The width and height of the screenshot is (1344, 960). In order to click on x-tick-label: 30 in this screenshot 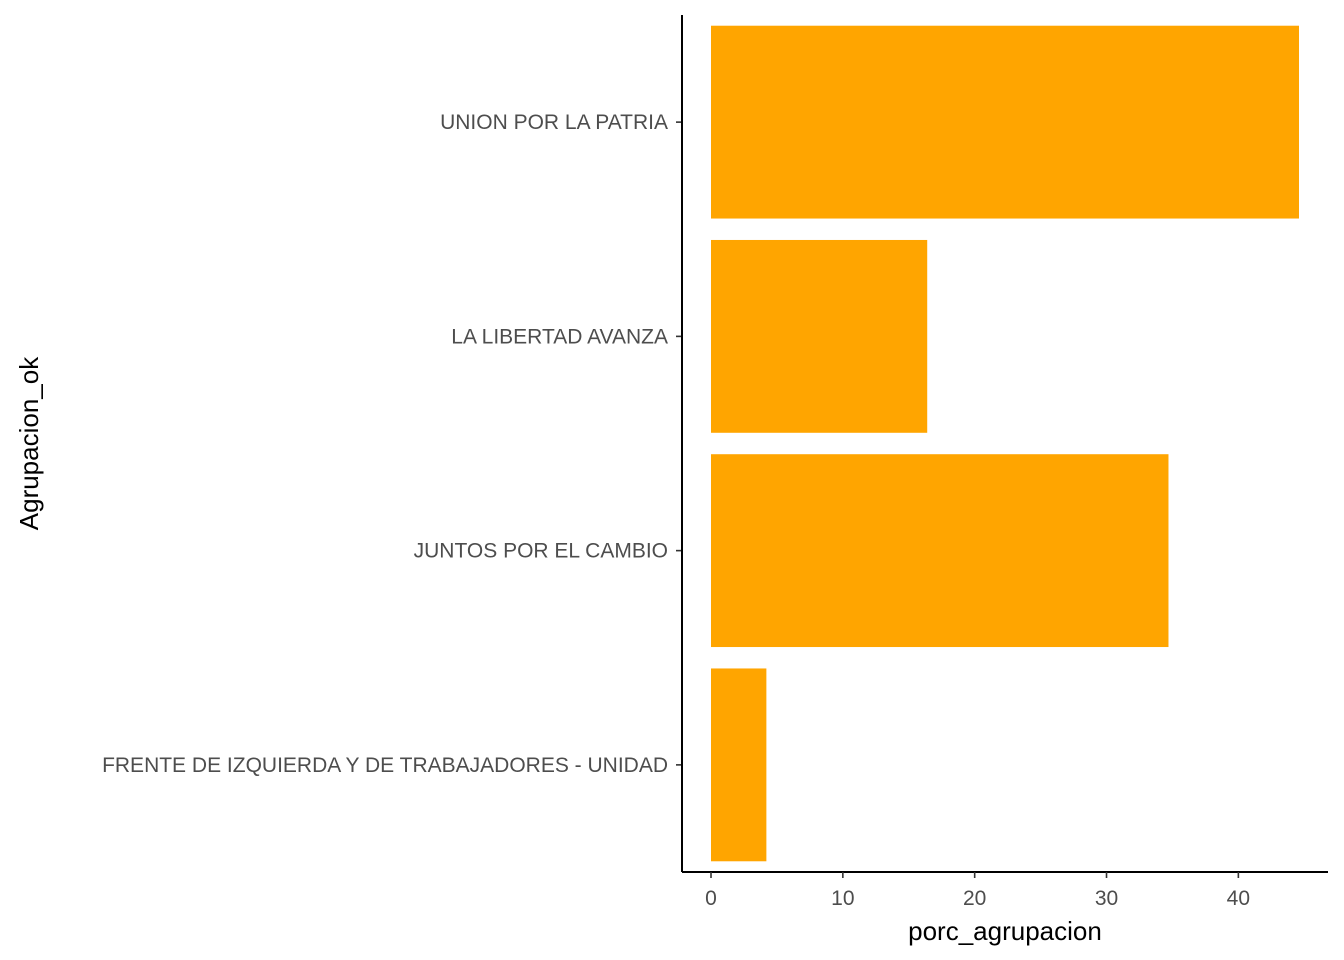, I will do `click(1106, 898)`.